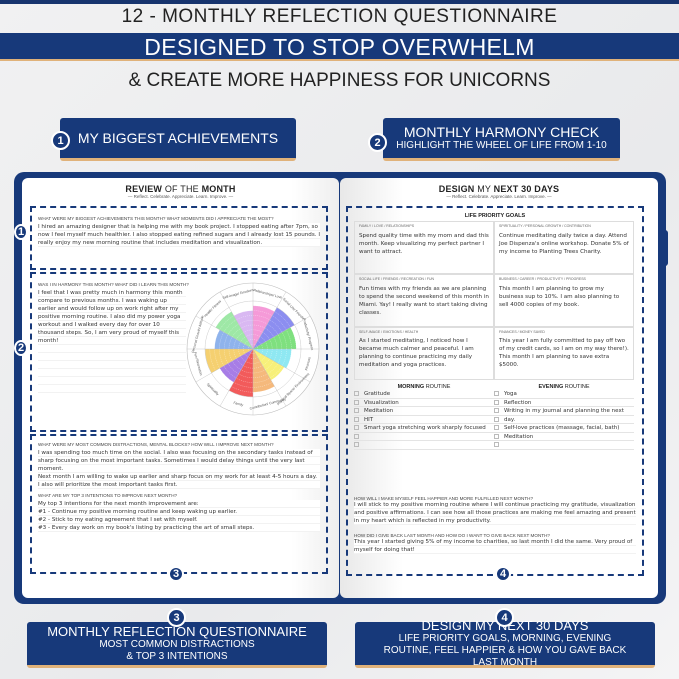 The image size is (679, 679). I want to click on goals-title: LIFE PRIORITY GOALS, so click(495, 216).